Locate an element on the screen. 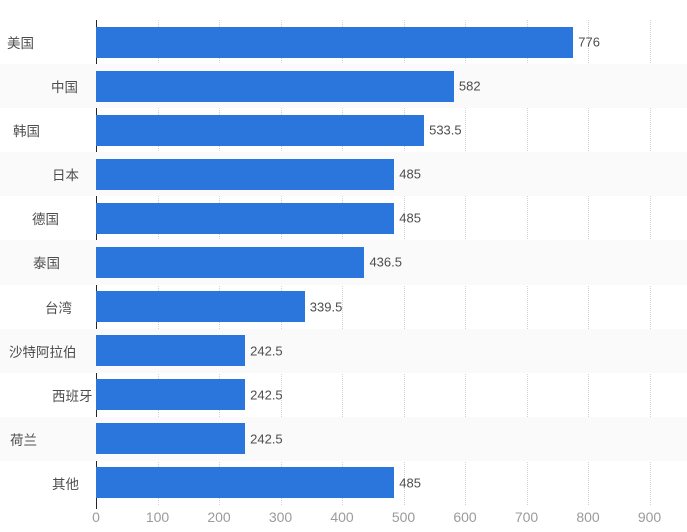 This screenshot has height=532, width=687. category-label: 德国 is located at coordinates (45, 220).